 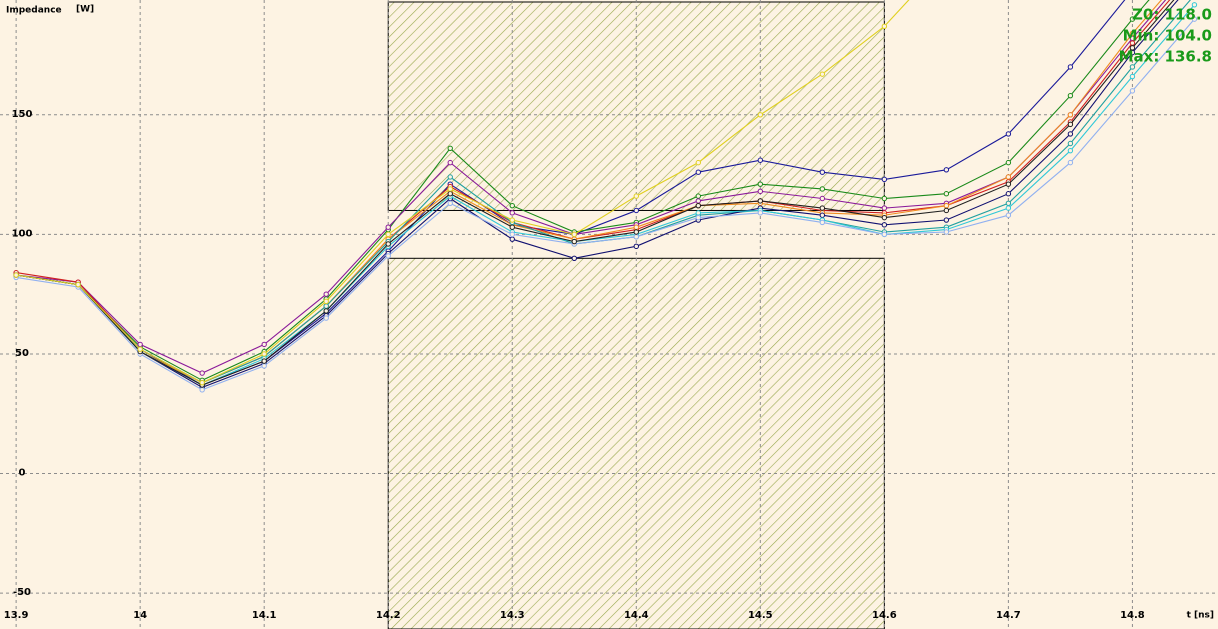 What do you see at coordinates (1008, 615) in the screenshot?
I see `x-tick-label: 14.7` at bounding box center [1008, 615].